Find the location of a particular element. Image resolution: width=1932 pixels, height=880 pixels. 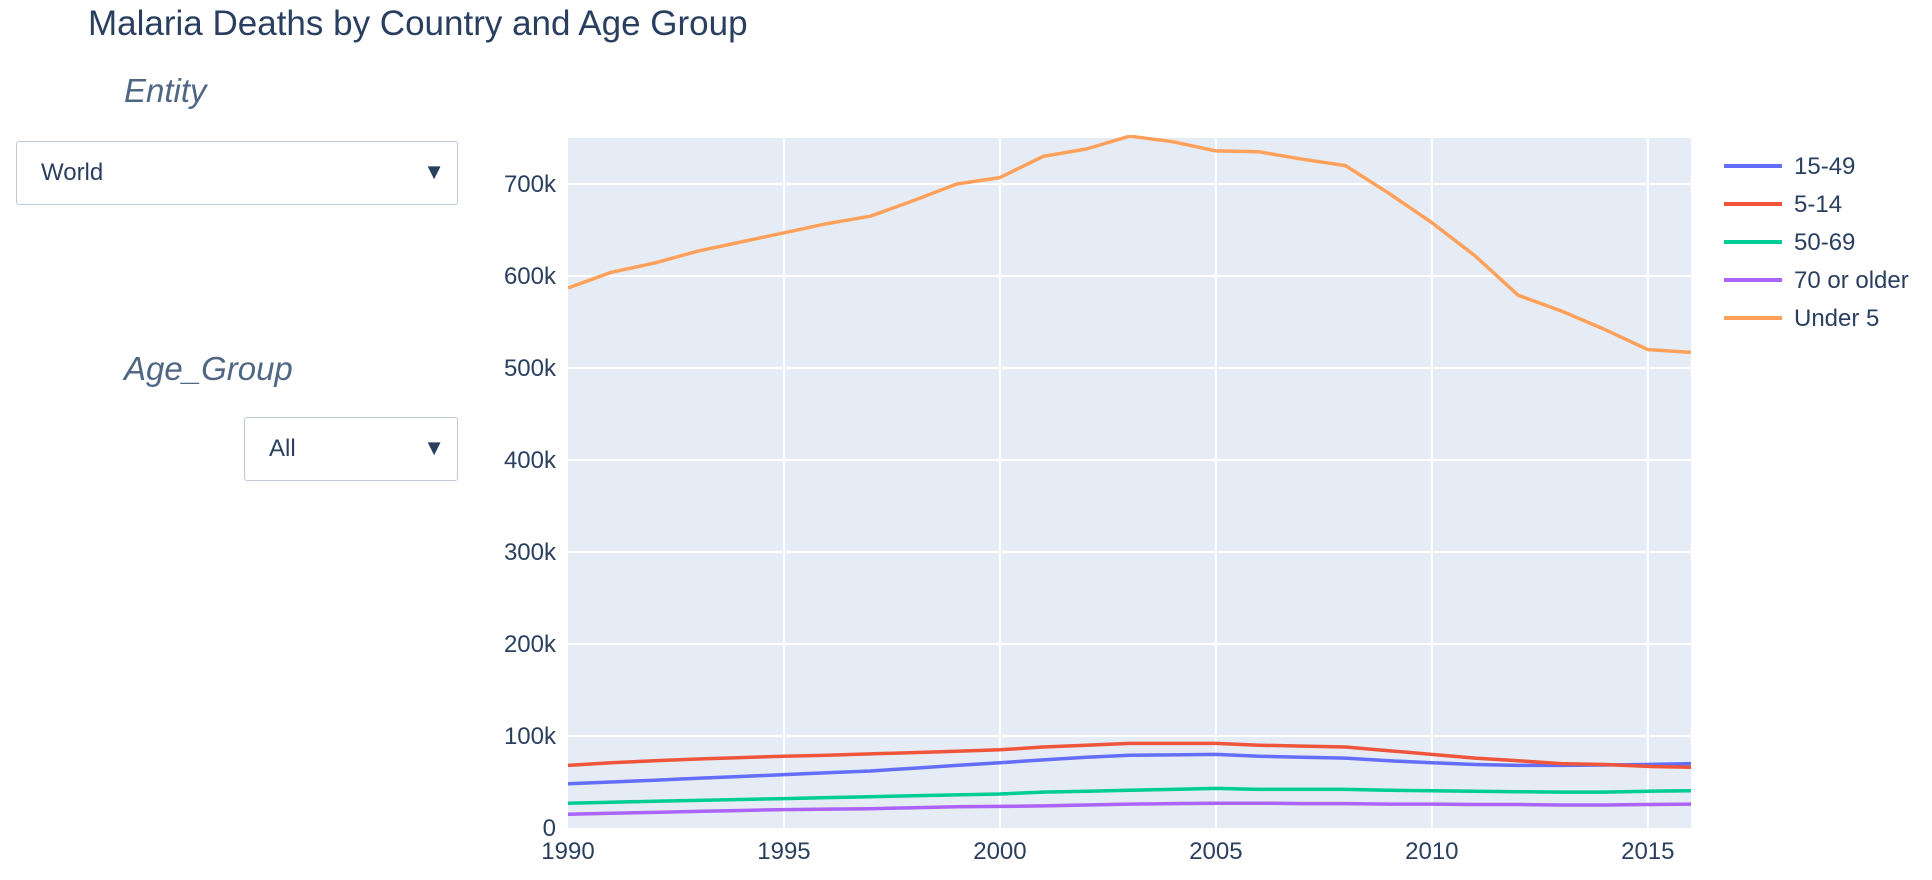

entity-dropdown: World ▼ is located at coordinates (237, 173).